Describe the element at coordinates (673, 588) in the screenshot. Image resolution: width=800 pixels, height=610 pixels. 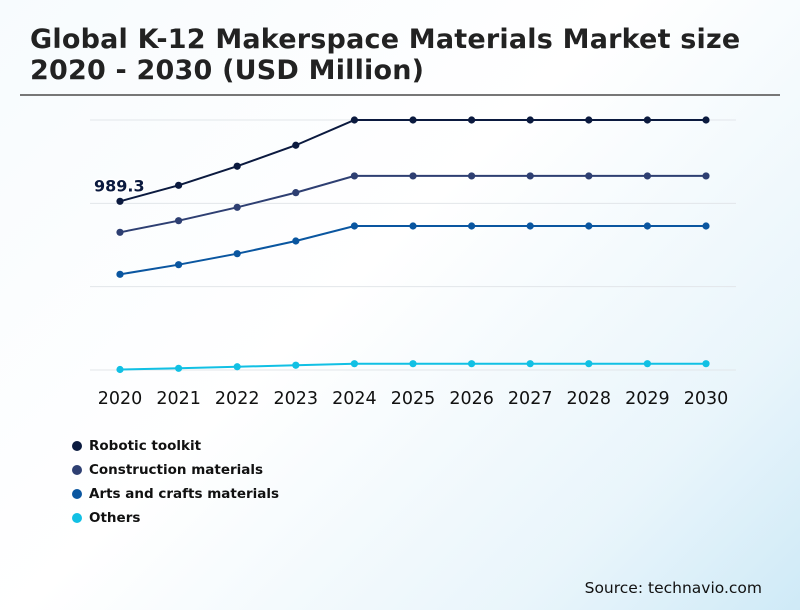
I see `source-credit: Source: technavio.com` at that location.